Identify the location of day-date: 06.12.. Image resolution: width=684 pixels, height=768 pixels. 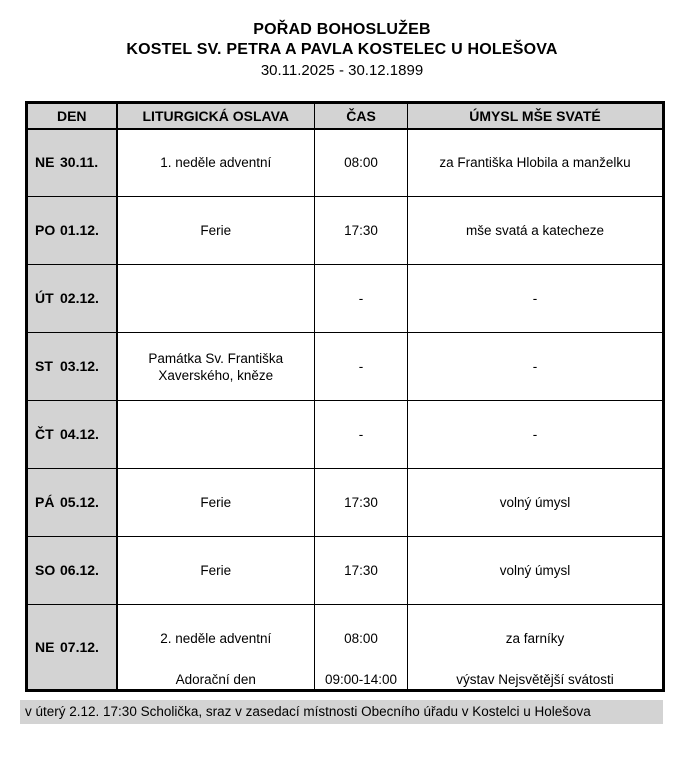
(79, 570).